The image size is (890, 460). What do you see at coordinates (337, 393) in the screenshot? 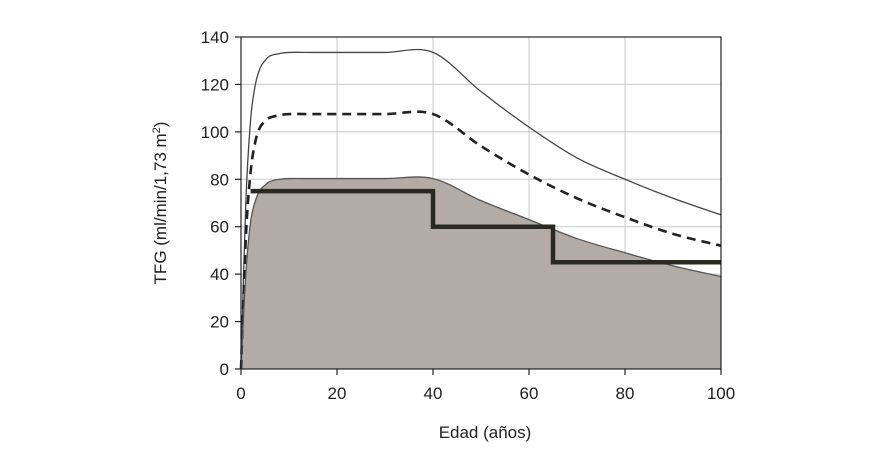
I see `x-tick-label-20: 20` at bounding box center [337, 393].